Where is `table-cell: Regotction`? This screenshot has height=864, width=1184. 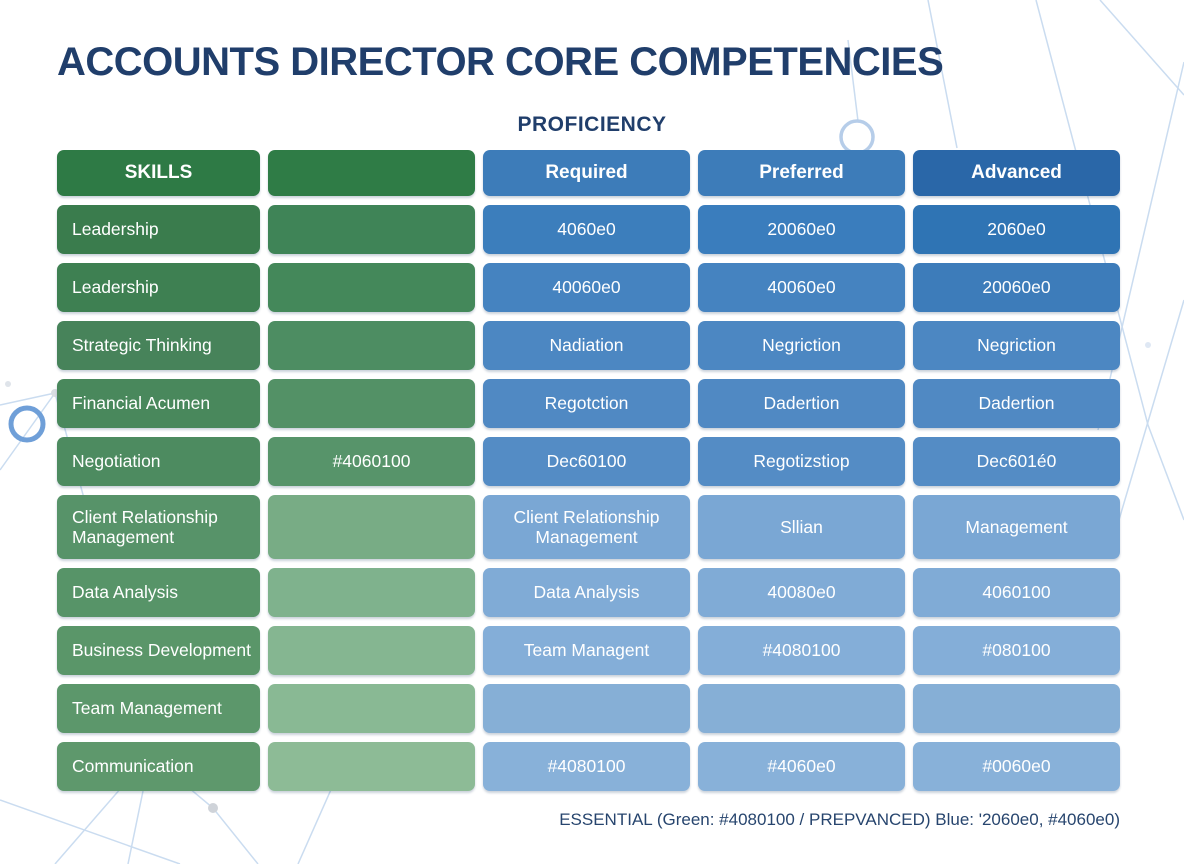 table-cell: Regotction is located at coordinates (586, 403).